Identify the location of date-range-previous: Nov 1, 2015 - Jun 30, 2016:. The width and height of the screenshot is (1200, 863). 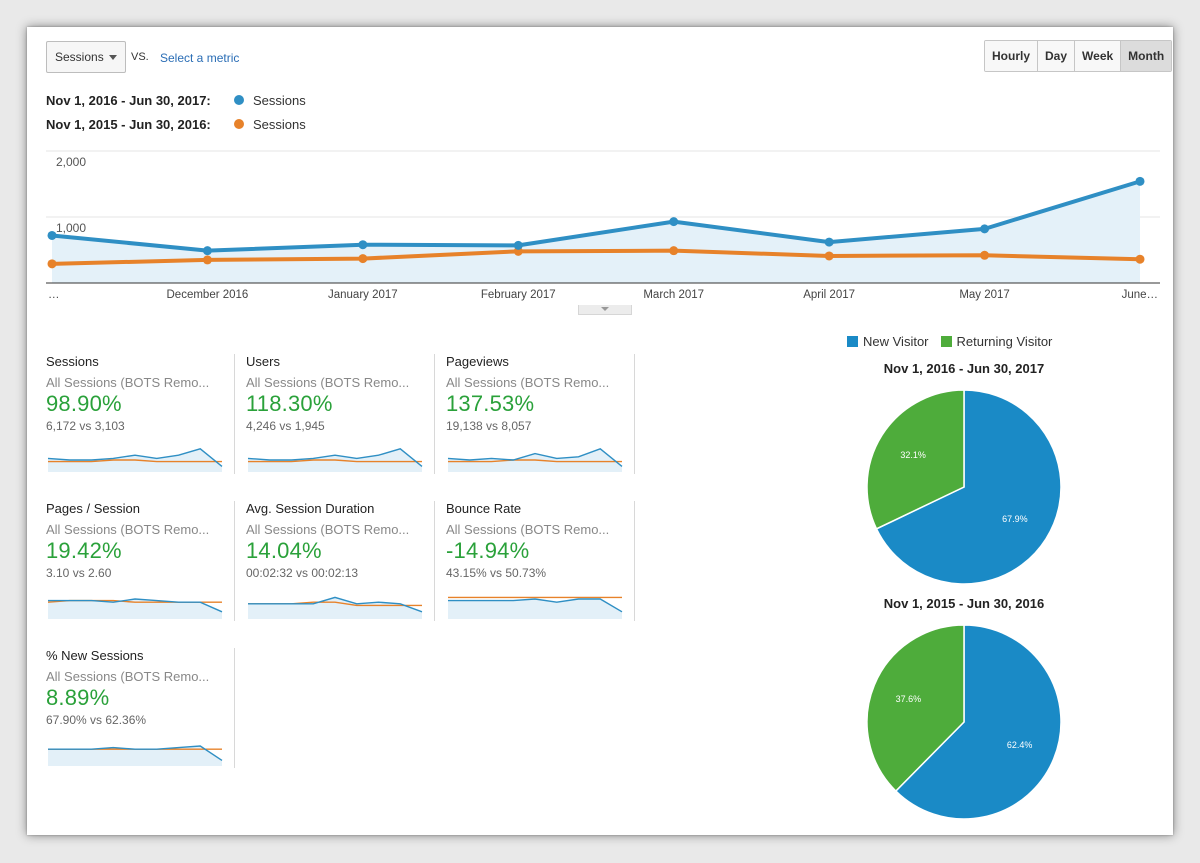
(128, 124).